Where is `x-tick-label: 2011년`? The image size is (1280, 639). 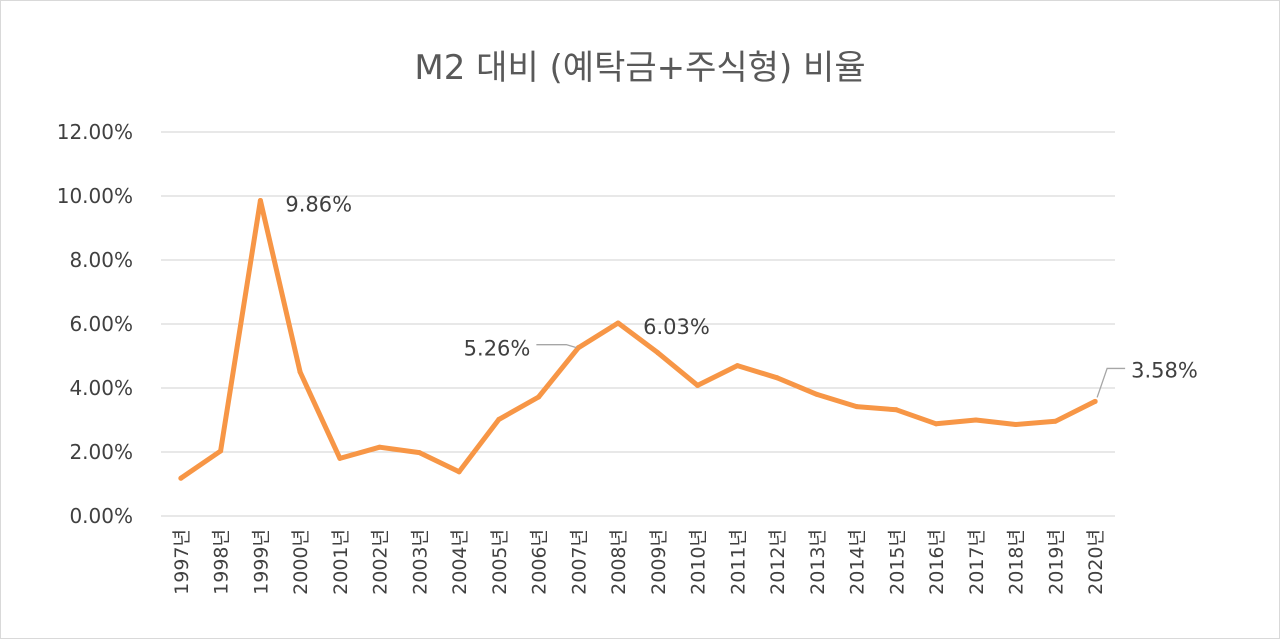
x-tick-label: 2011년 is located at coordinates (738, 562).